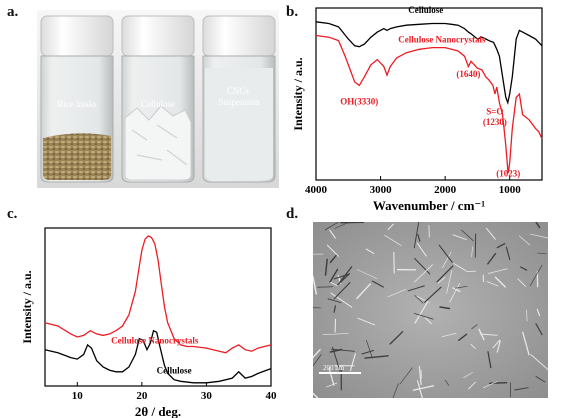  What do you see at coordinates (425, 10) in the screenshot?
I see `annotation-label: Cellulose` at bounding box center [425, 10].